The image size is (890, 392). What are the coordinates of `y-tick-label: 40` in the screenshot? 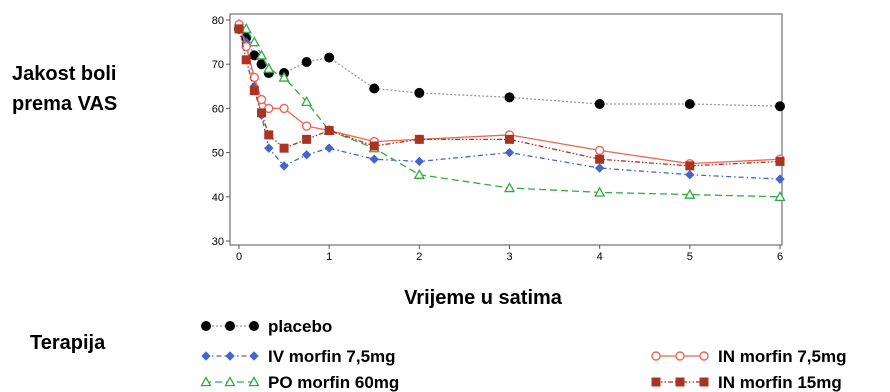 It's located at (218, 198).